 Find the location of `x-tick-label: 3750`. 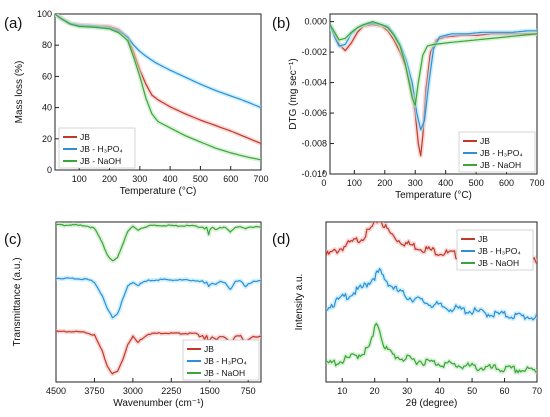

x-tick-label: 3750 is located at coordinates (94, 391).